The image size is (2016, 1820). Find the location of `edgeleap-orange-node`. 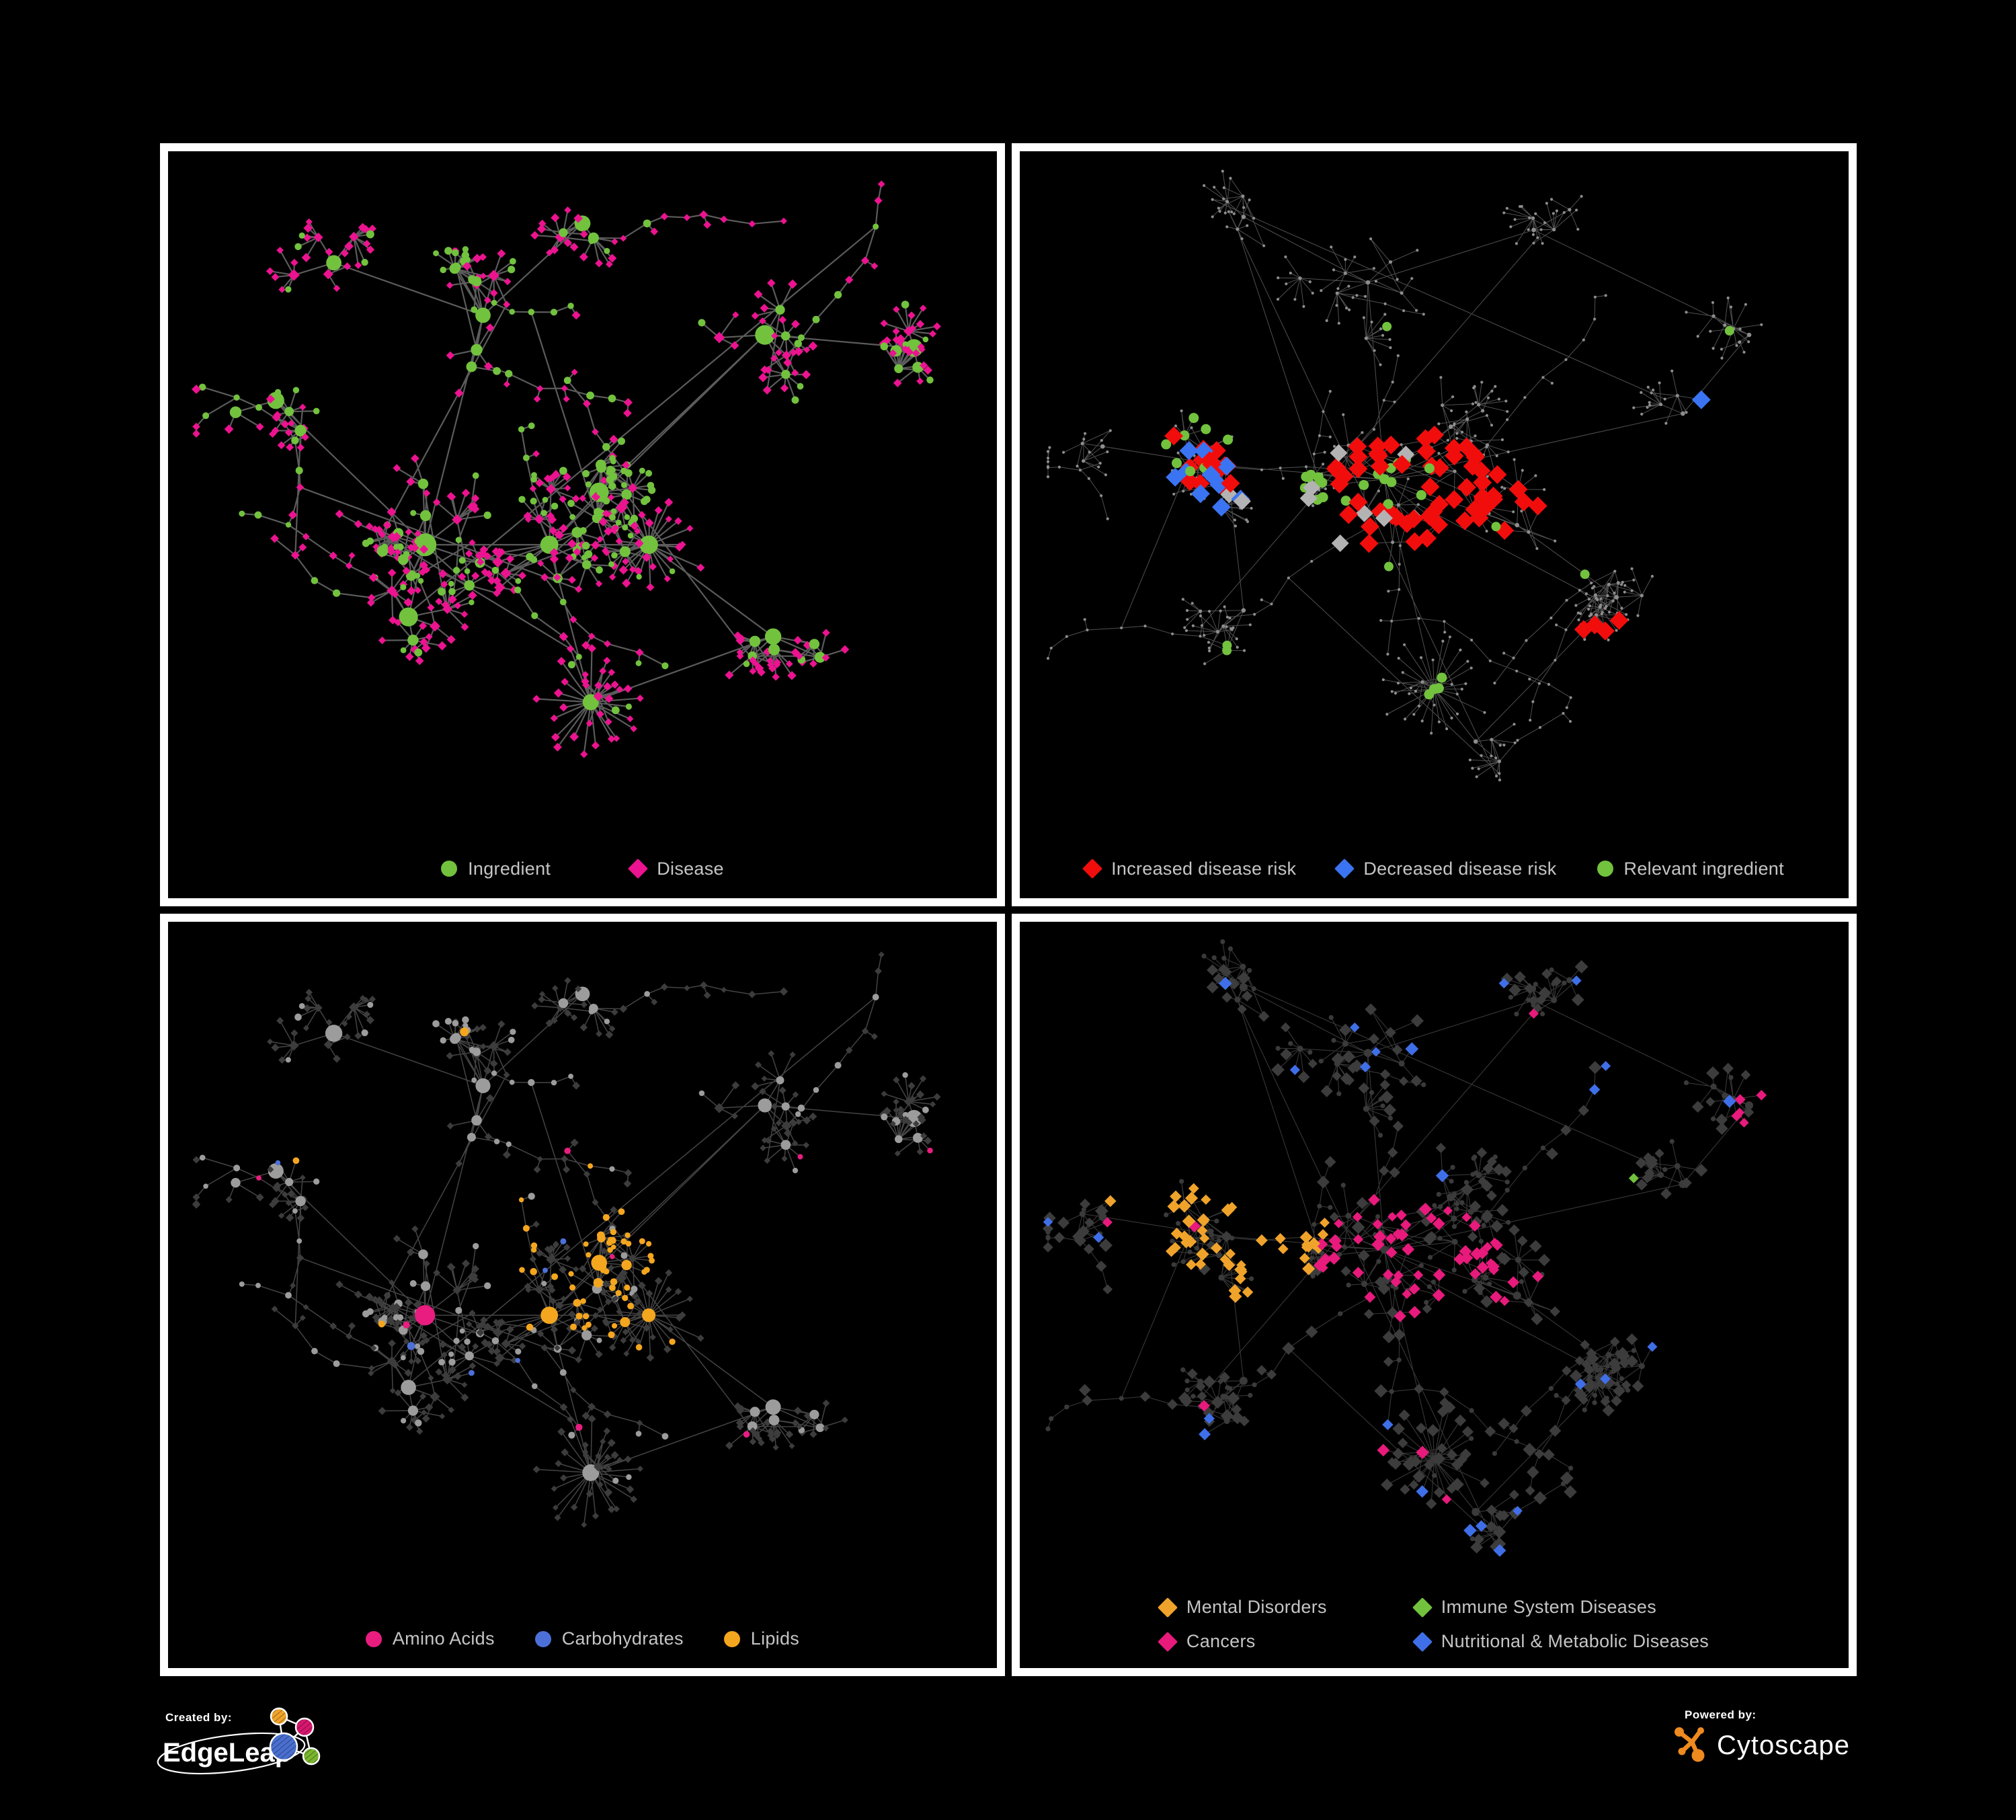

edgeleap-orange-node is located at coordinates (279, 1716).